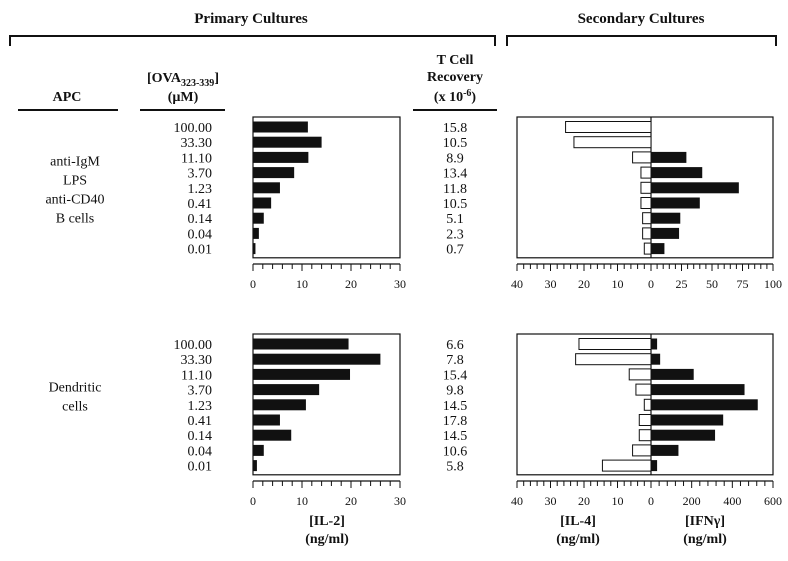  What do you see at coordinates (743, 284) in the screenshot?
I see `secondary-tick-label: 75` at bounding box center [743, 284].